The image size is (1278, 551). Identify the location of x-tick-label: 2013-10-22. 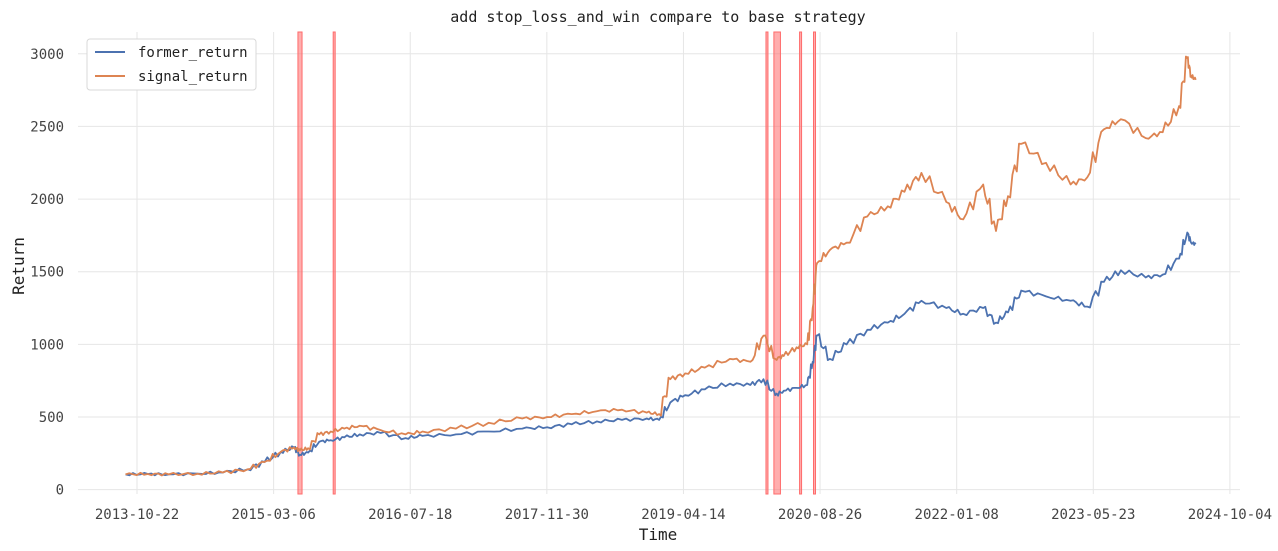
(137, 515).